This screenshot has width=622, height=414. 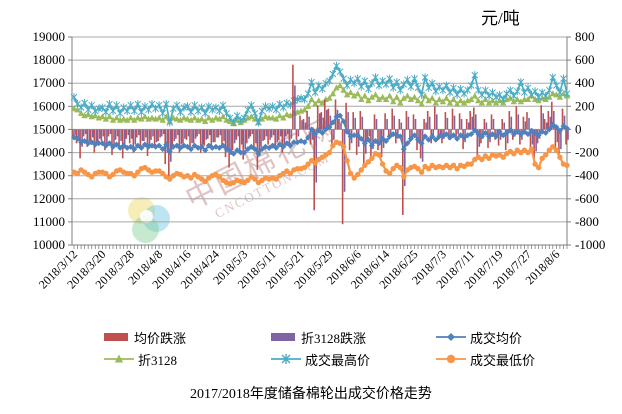 What do you see at coordinates (500, 18) in the screenshot?
I see `axis-unit-label: 元/吨` at bounding box center [500, 18].